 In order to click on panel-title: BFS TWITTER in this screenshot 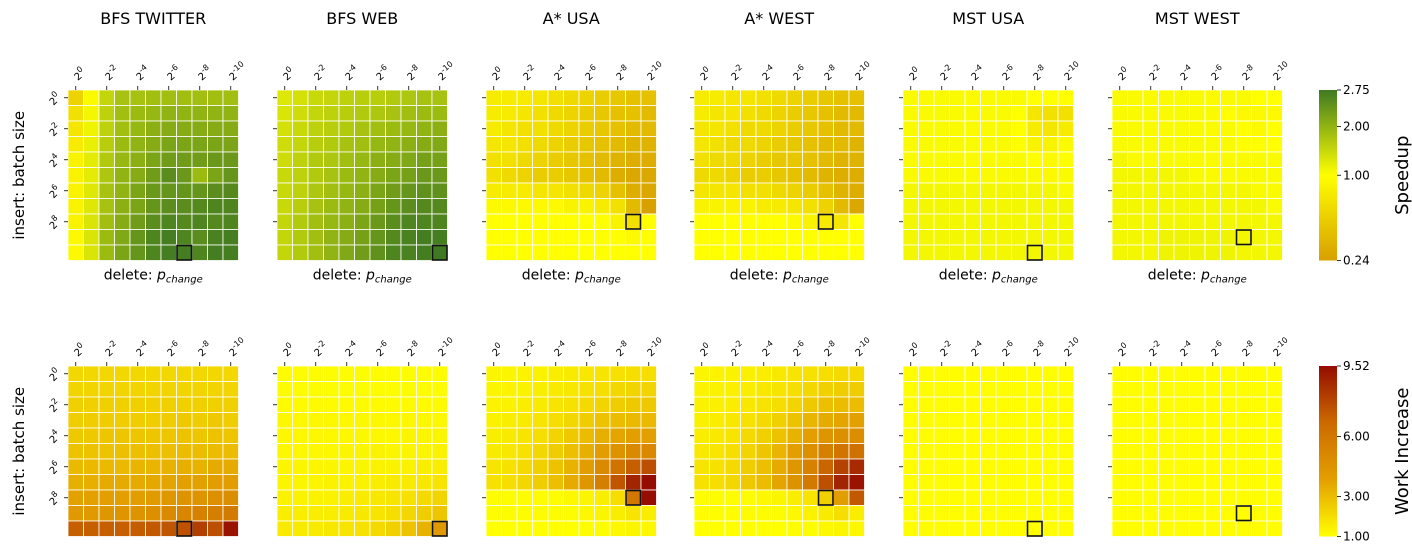, I will do `click(153, 18)`.